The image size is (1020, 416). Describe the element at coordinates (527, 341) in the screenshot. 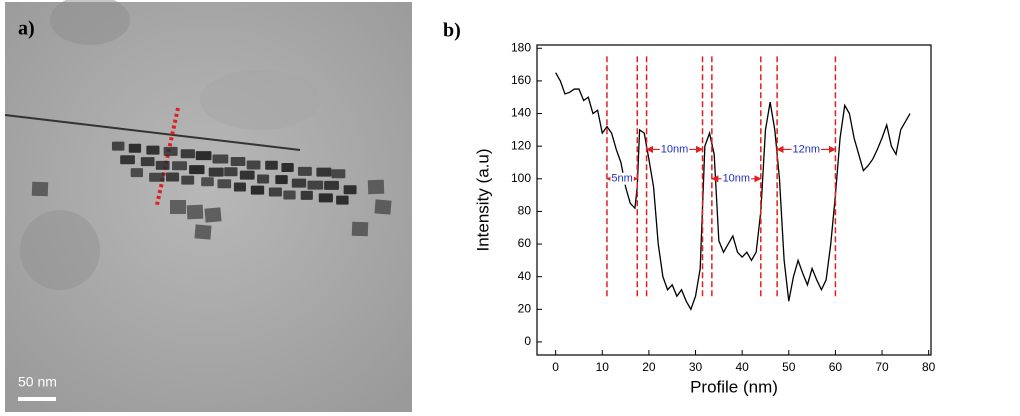

I see `y-tick-label: 0` at that location.